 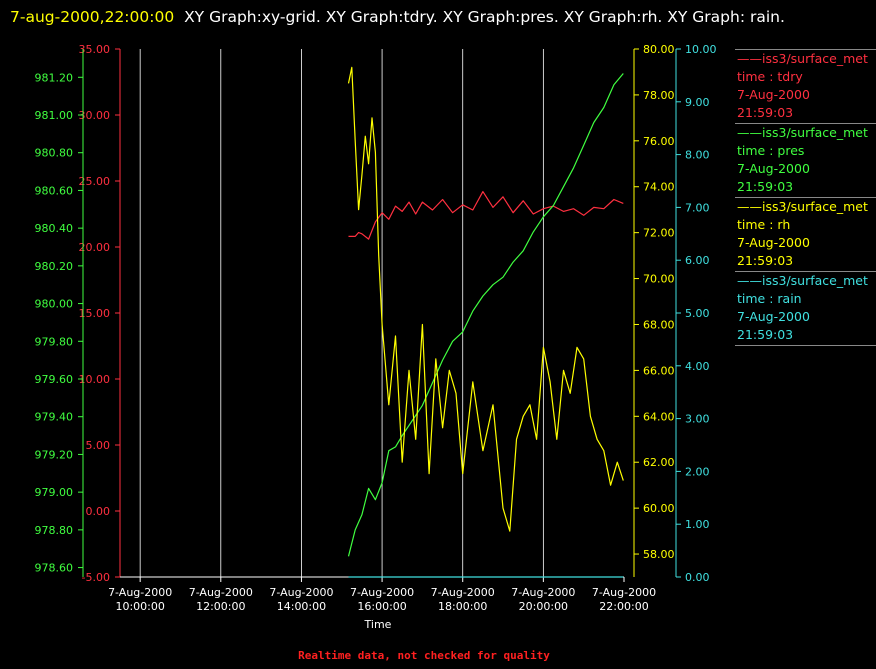 What do you see at coordinates (771, 150) in the screenshot?
I see `legend-field: time : pres` at bounding box center [771, 150].